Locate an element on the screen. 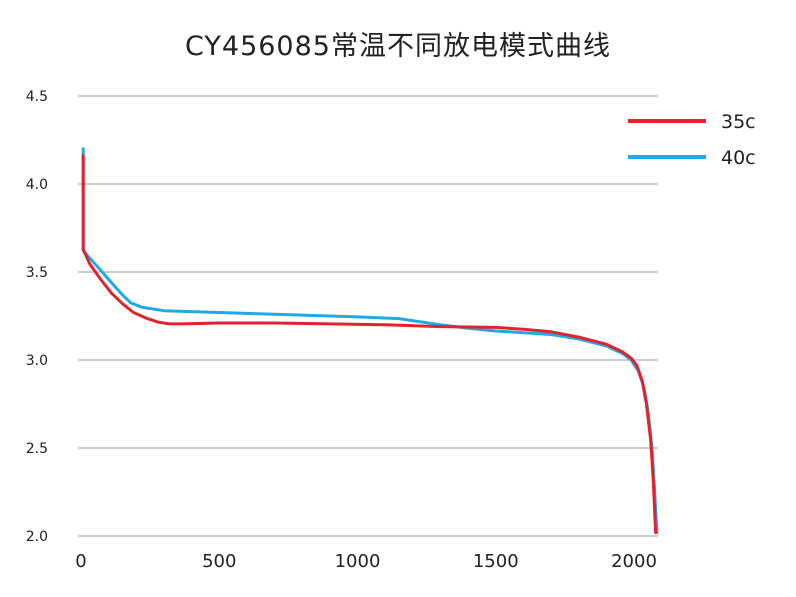 The image size is (796, 597). x-tick-label: 500 is located at coordinates (219, 561).